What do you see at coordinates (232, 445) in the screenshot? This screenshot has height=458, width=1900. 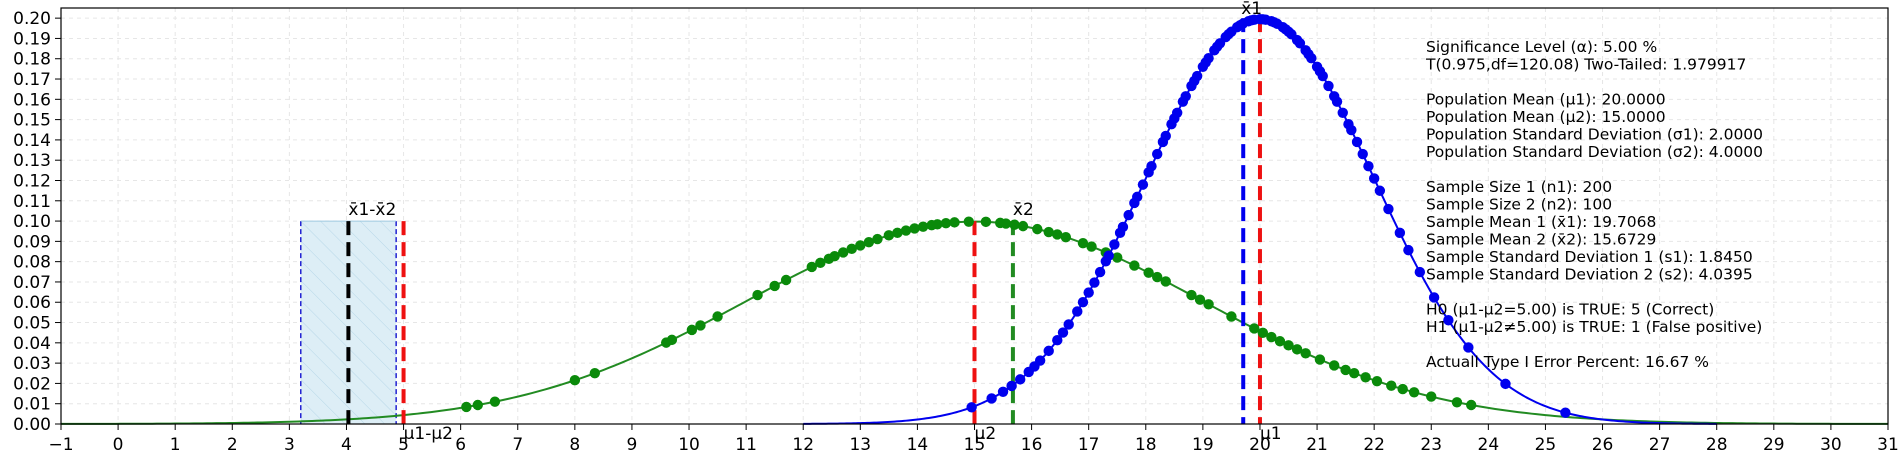 I see `x-tick-label: 2` at bounding box center [232, 445].